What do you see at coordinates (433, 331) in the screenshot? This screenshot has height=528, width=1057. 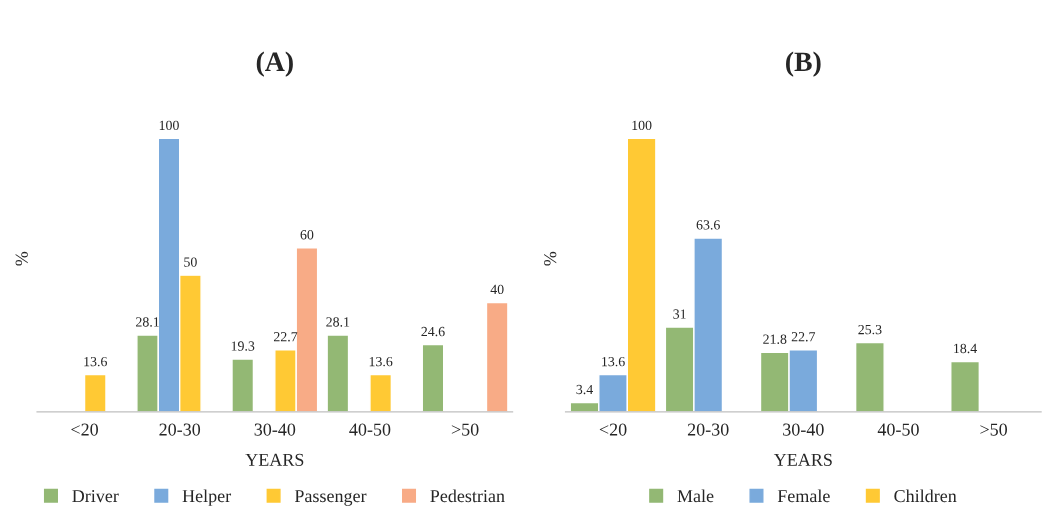 I see `data-label: 24.6` at bounding box center [433, 331].